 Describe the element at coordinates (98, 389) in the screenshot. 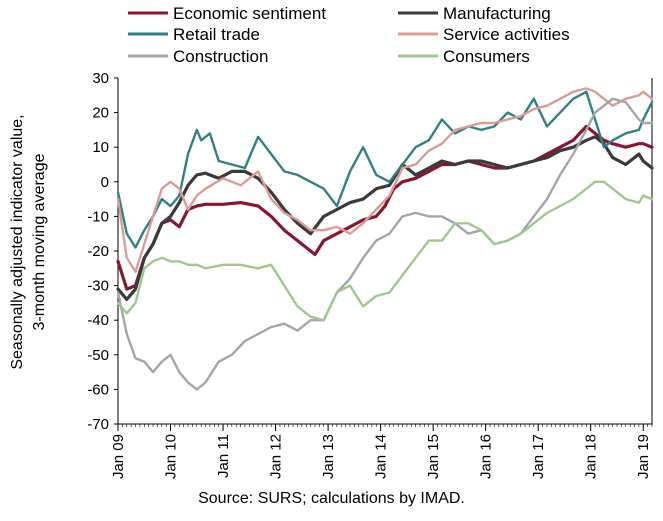

I see `y-tick-label: -60` at that location.